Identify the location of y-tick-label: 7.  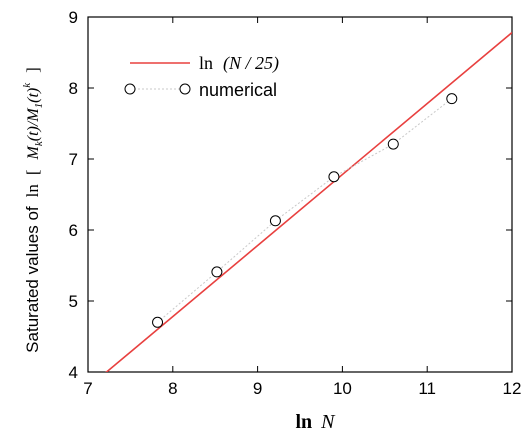
(73, 159).